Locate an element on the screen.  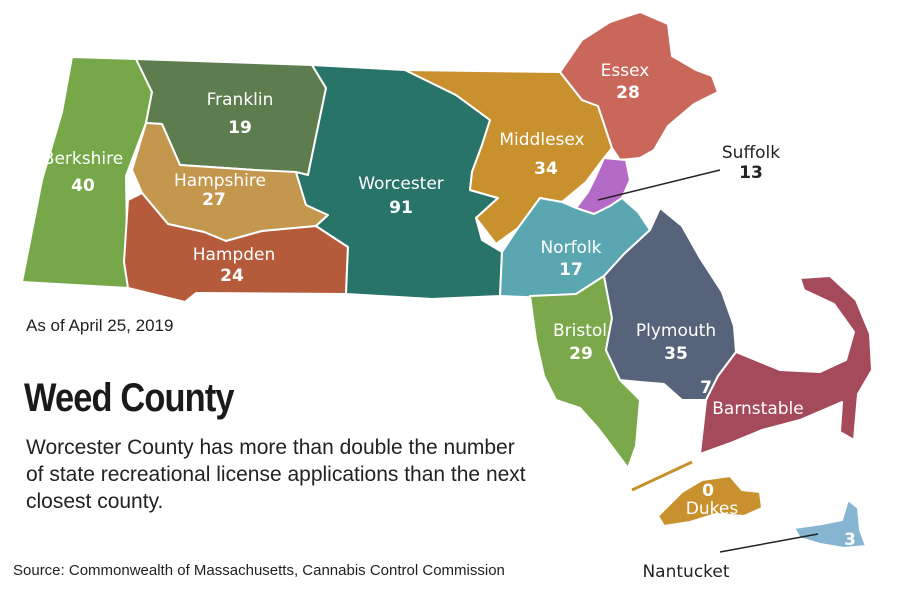
label-franklin-value: 19 is located at coordinates (240, 128).